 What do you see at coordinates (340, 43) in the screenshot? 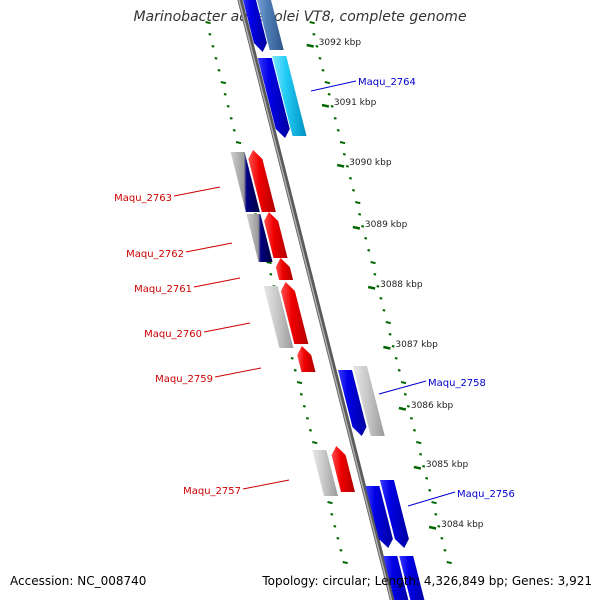
I see `kbp-tick-label: 3092 kbp` at bounding box center [340, 43].